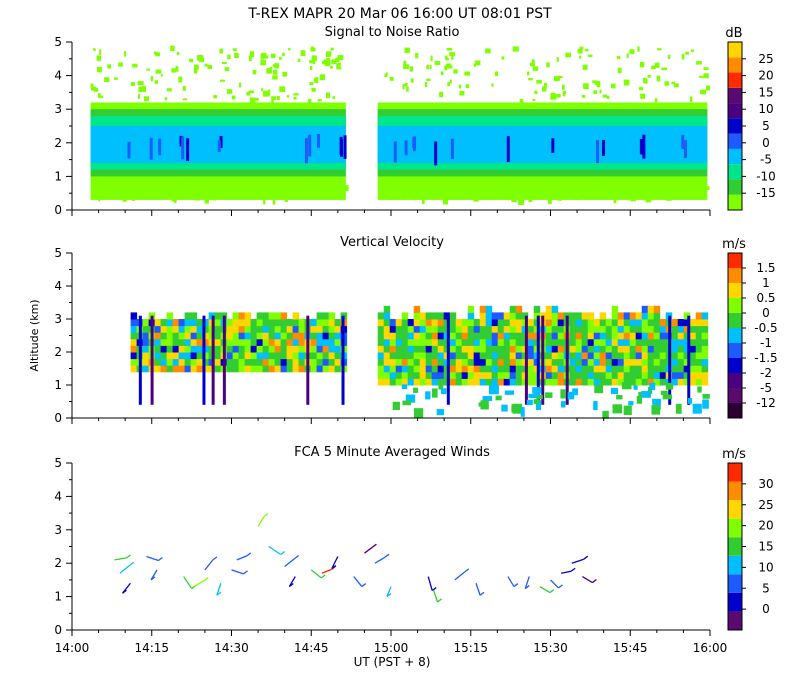 This screenshot has height=700, width=800. What do you see at coordinates (765, 268) in the screenshot?
I see `colorbar-label: 1.5` at bounding box center [765, 268].